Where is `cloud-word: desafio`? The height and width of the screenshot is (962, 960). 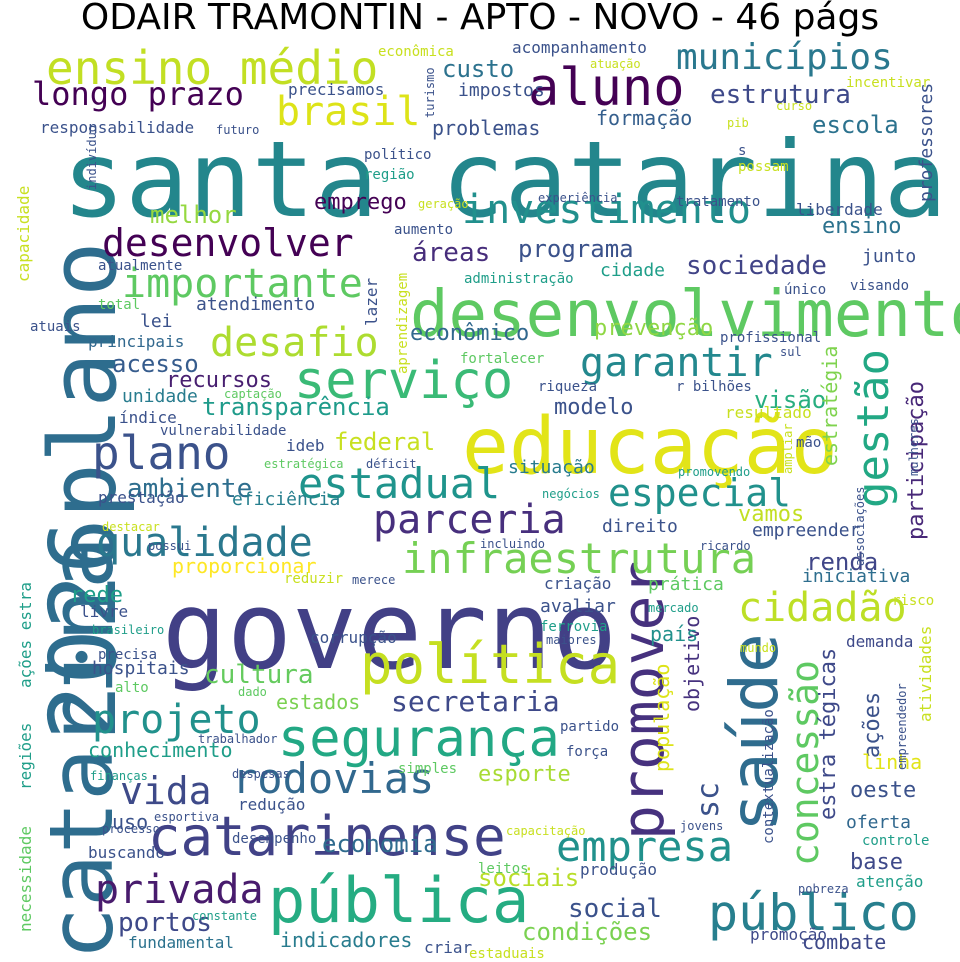
cloud-word: desafio is located at coordinates (294, 343).